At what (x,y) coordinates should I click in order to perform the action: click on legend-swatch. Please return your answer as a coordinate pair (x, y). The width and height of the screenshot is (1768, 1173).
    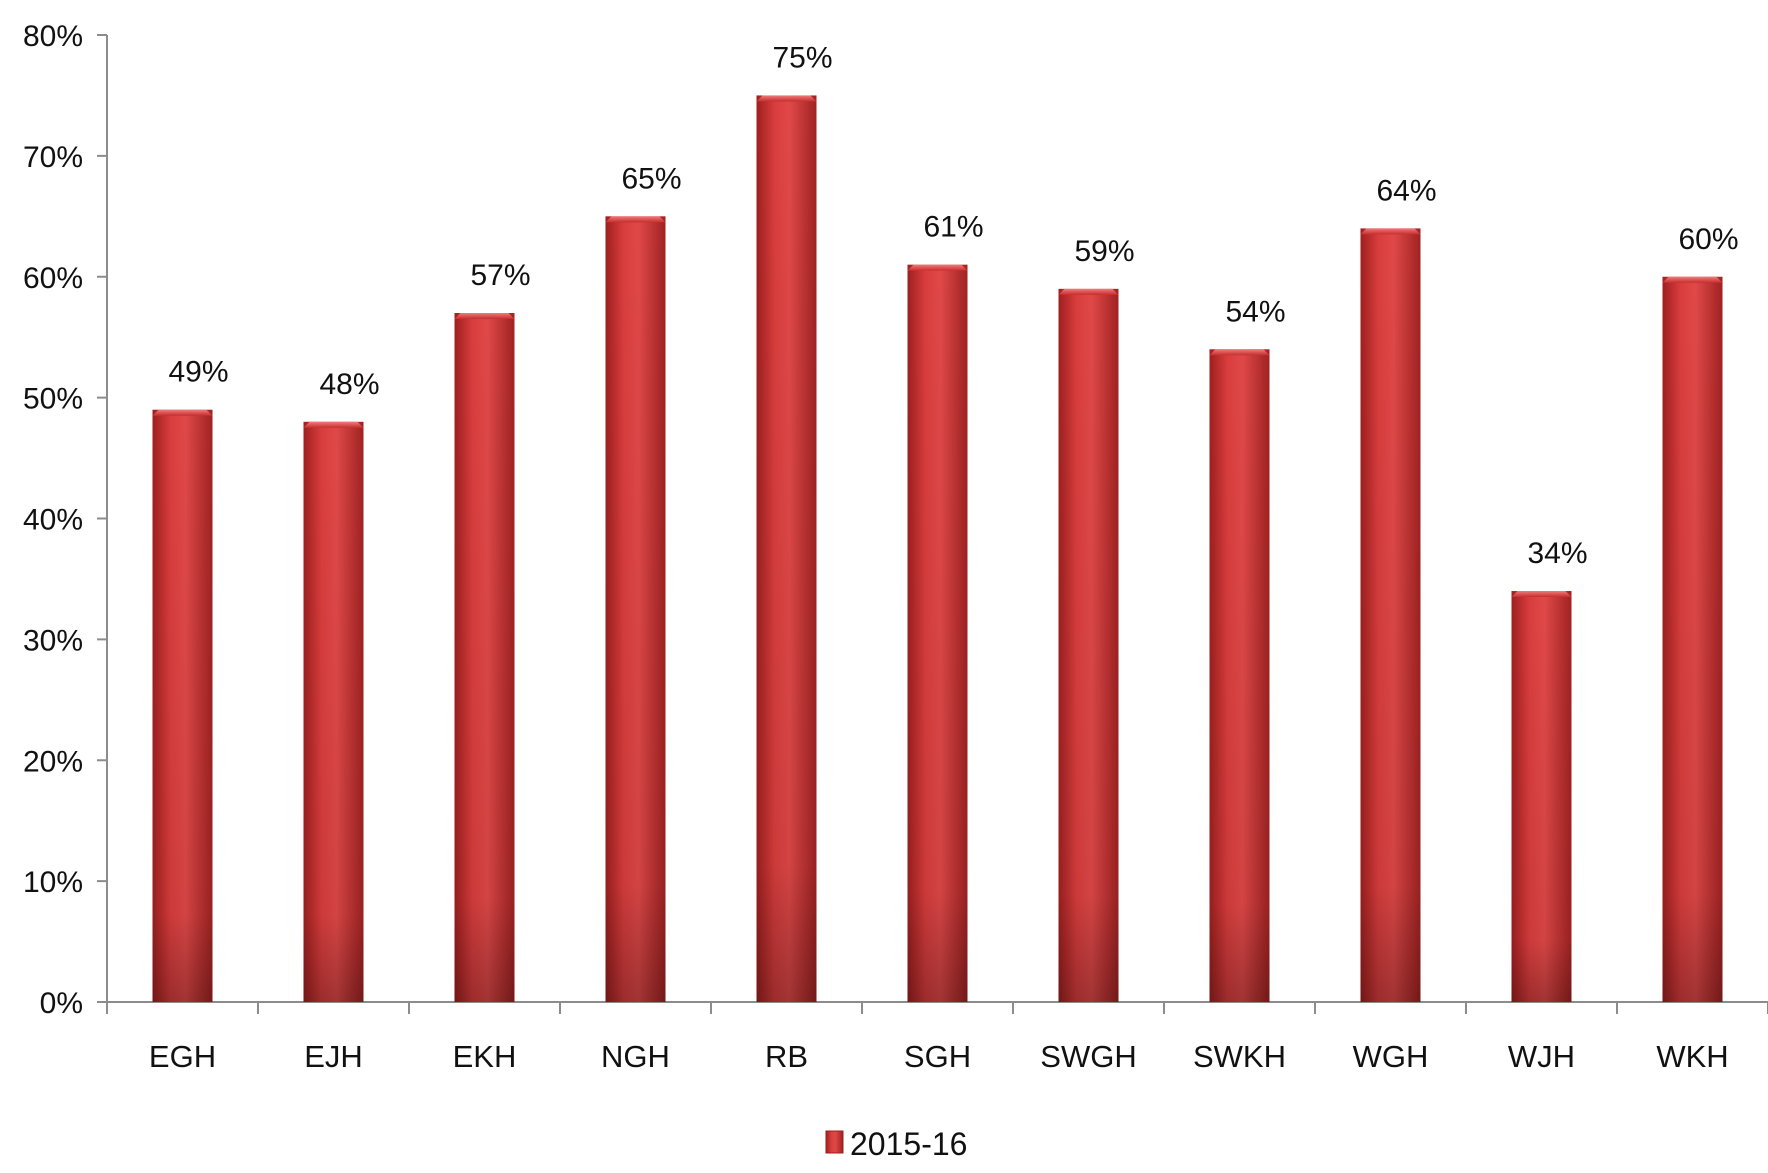
    Looking at the image, I should click on (834, 1142).